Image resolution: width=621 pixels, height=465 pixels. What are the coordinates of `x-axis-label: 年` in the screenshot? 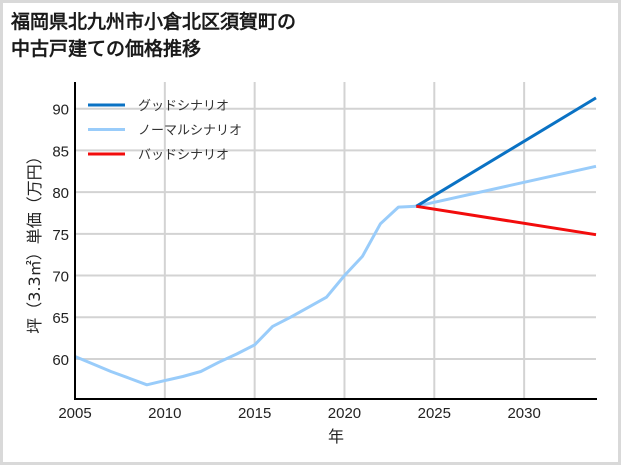 It's located at (336, 436).